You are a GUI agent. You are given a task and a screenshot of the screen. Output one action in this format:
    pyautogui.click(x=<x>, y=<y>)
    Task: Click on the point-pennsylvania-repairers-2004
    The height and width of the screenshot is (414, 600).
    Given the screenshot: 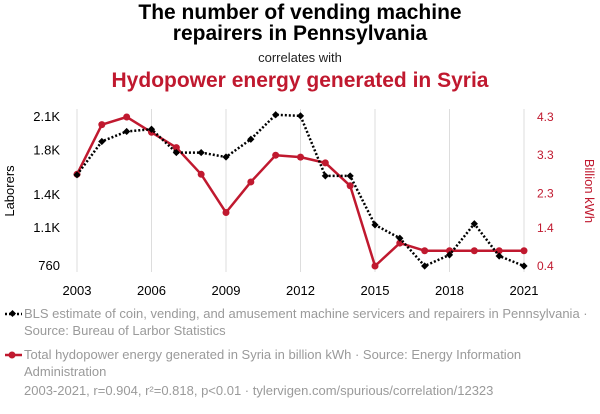 What is the action you would take?
    pyautogui.click(x=102, y=141)
    